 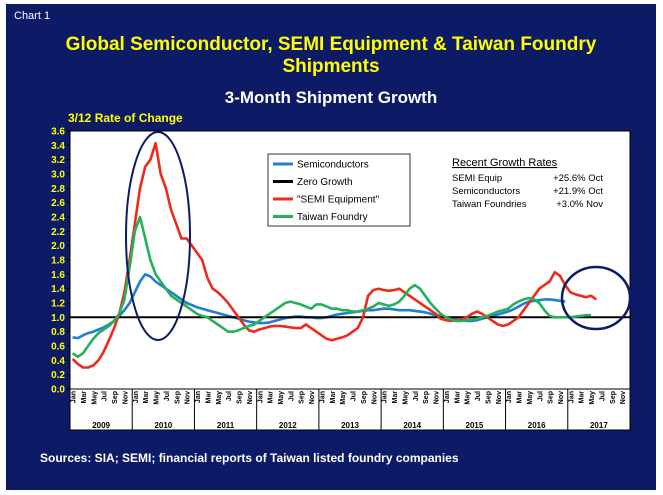 What do you see at coordinates (350, 425) in the screenshot?
I see `x-year-label: 2013` at bounding box center [350, 425].